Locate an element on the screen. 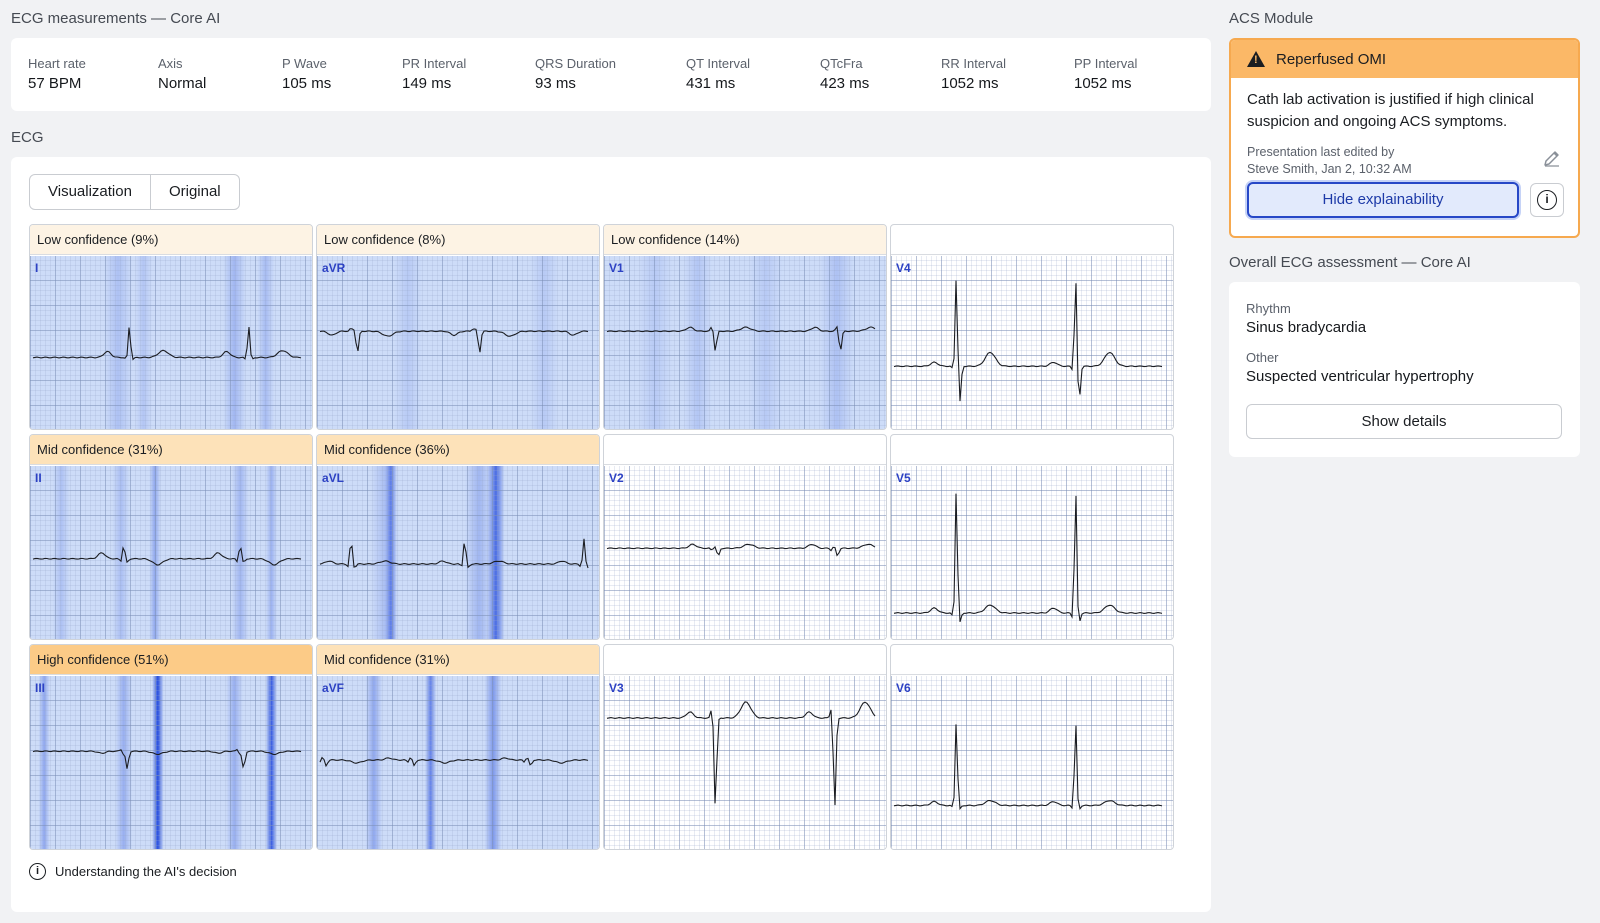  understand-link: i Understanding the AI's decision is located at coordinates (133, 871).